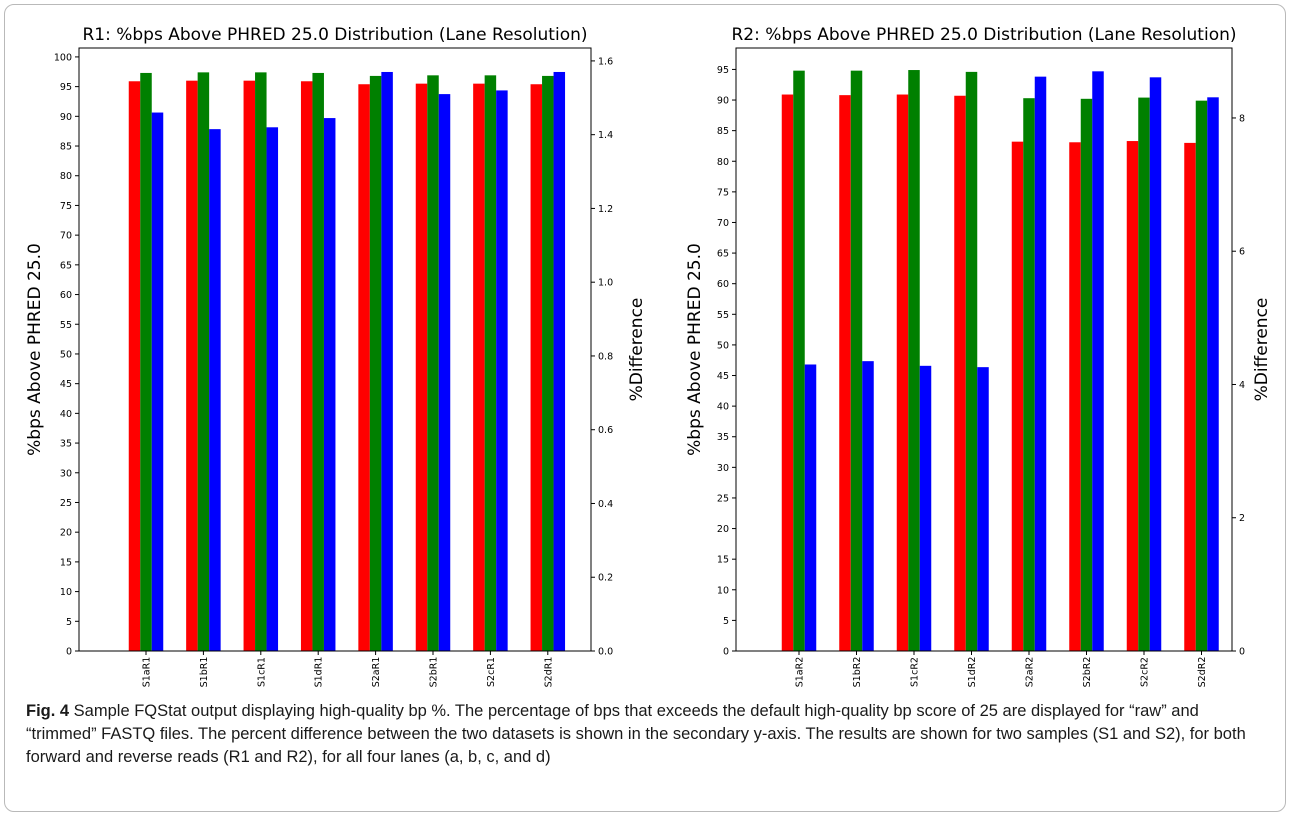  I want to click on chart1-y-tick-label: 85, so click(66, 147).